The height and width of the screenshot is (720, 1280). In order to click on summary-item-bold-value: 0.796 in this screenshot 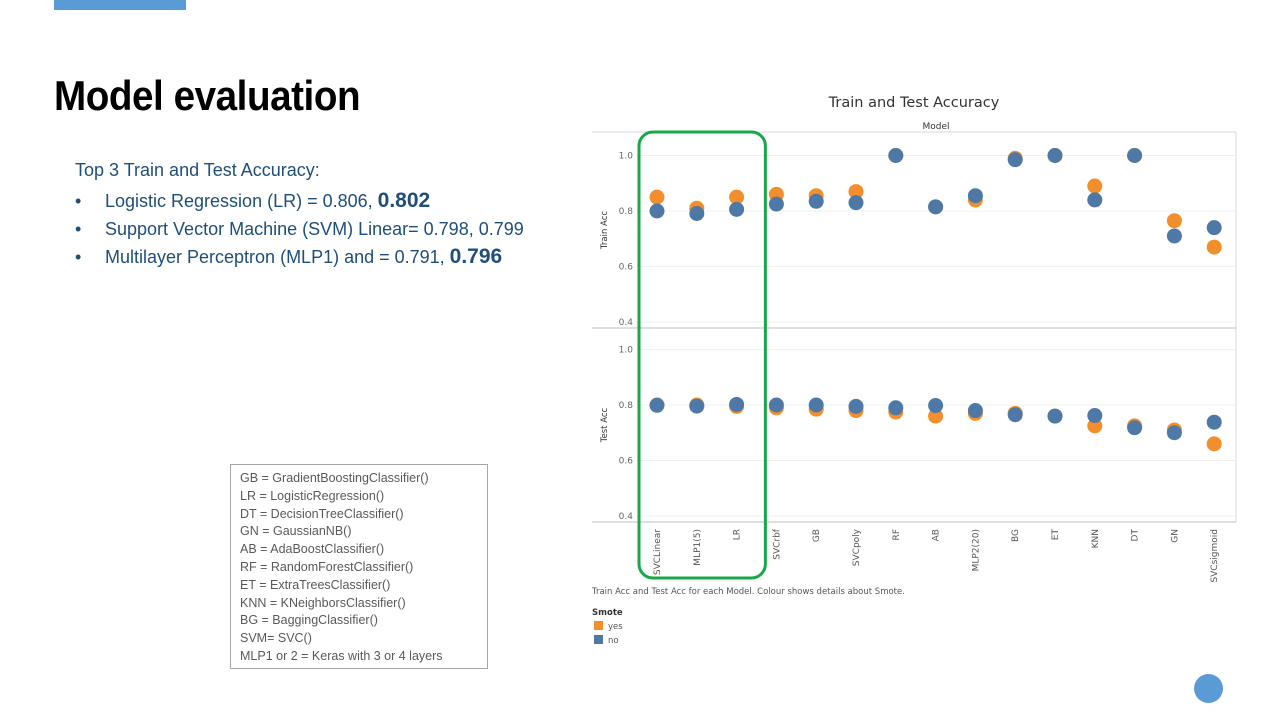, I will do `click(476, 256)`.